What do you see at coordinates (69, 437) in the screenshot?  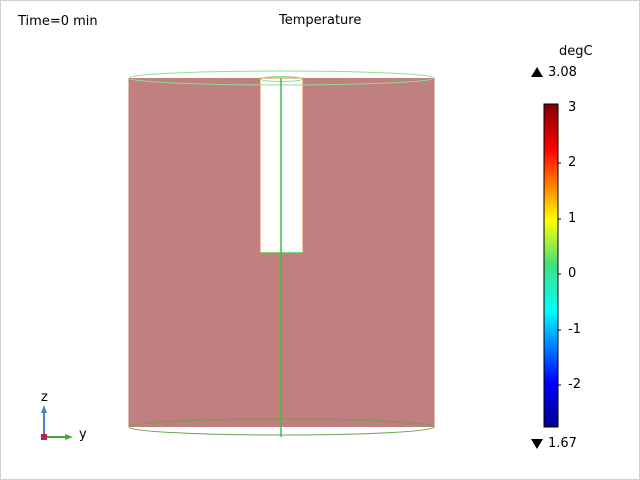 I see `y-arrow-icon` at bounding box center [69, 437].